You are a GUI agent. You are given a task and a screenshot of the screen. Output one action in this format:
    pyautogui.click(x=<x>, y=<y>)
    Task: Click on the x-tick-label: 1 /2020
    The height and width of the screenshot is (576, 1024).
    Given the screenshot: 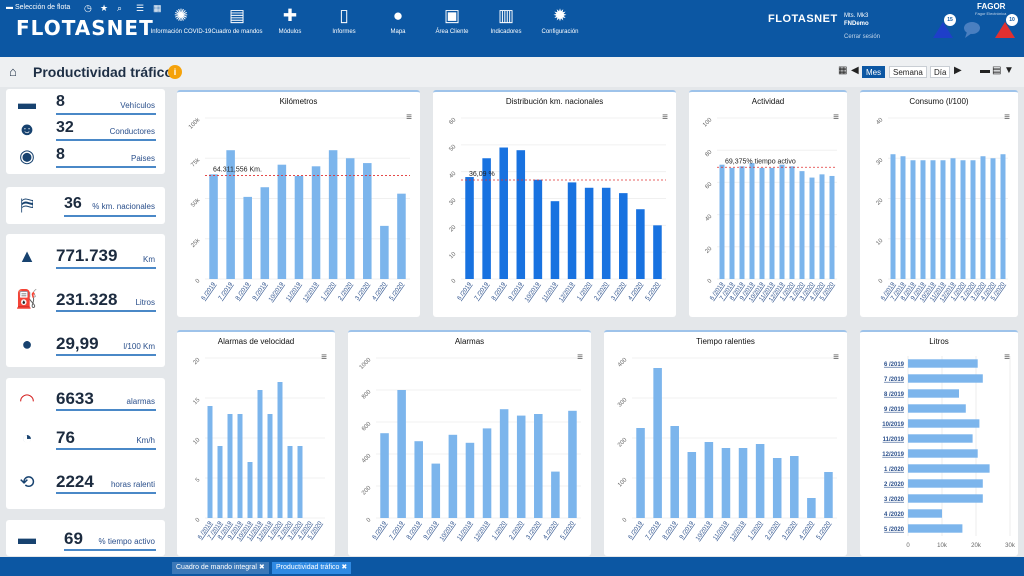 What is the action you would take?
    pyautogui.click(x=755, y=530)
    